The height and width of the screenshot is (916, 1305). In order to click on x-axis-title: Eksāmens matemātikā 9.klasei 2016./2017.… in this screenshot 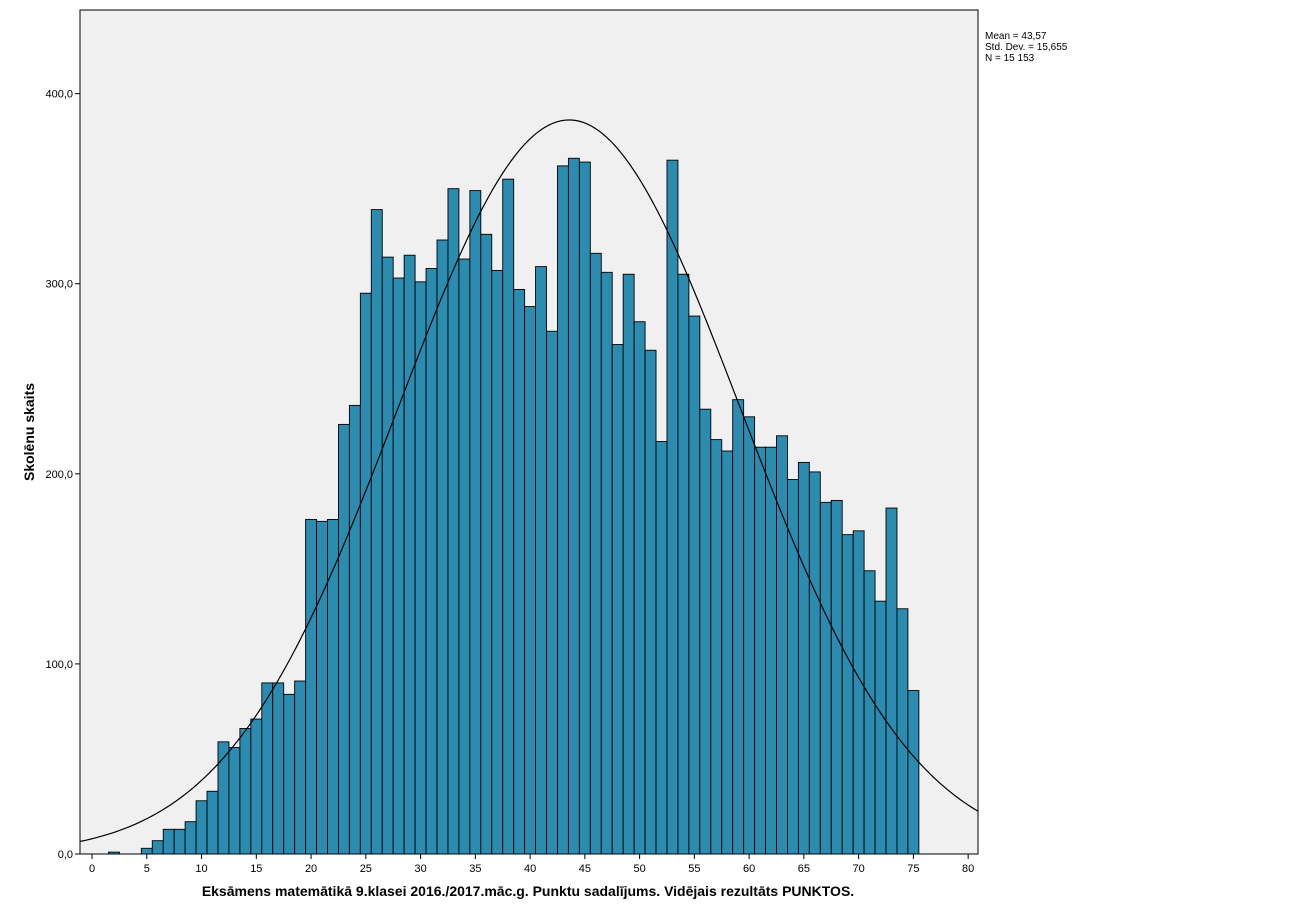, I will do `click(528, 891)`.